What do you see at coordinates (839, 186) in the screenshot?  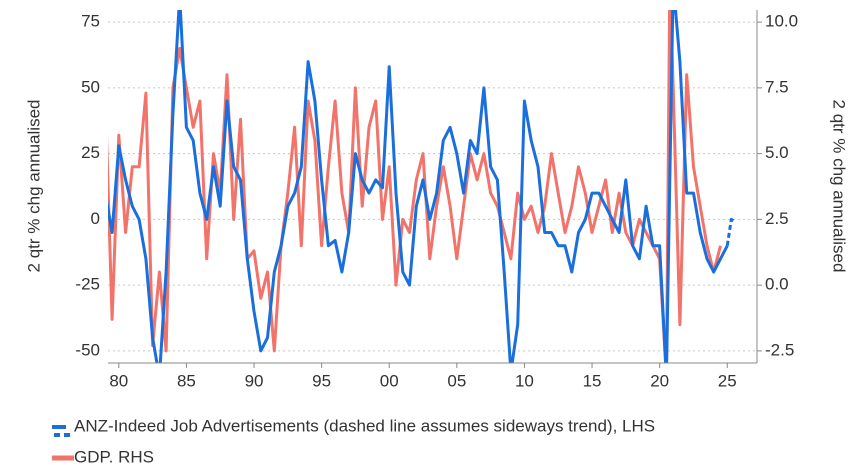 I see `y2-axis-title: 2 qtr % chg annualised` at bounding box center [839, 186].